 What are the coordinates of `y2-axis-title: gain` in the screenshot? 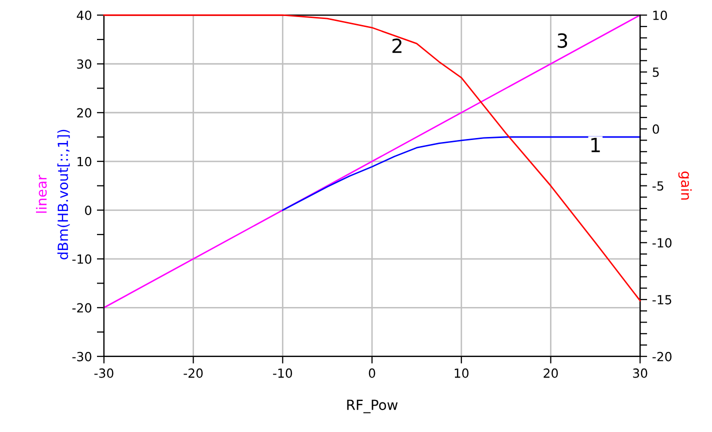 It's located at (685, 186).